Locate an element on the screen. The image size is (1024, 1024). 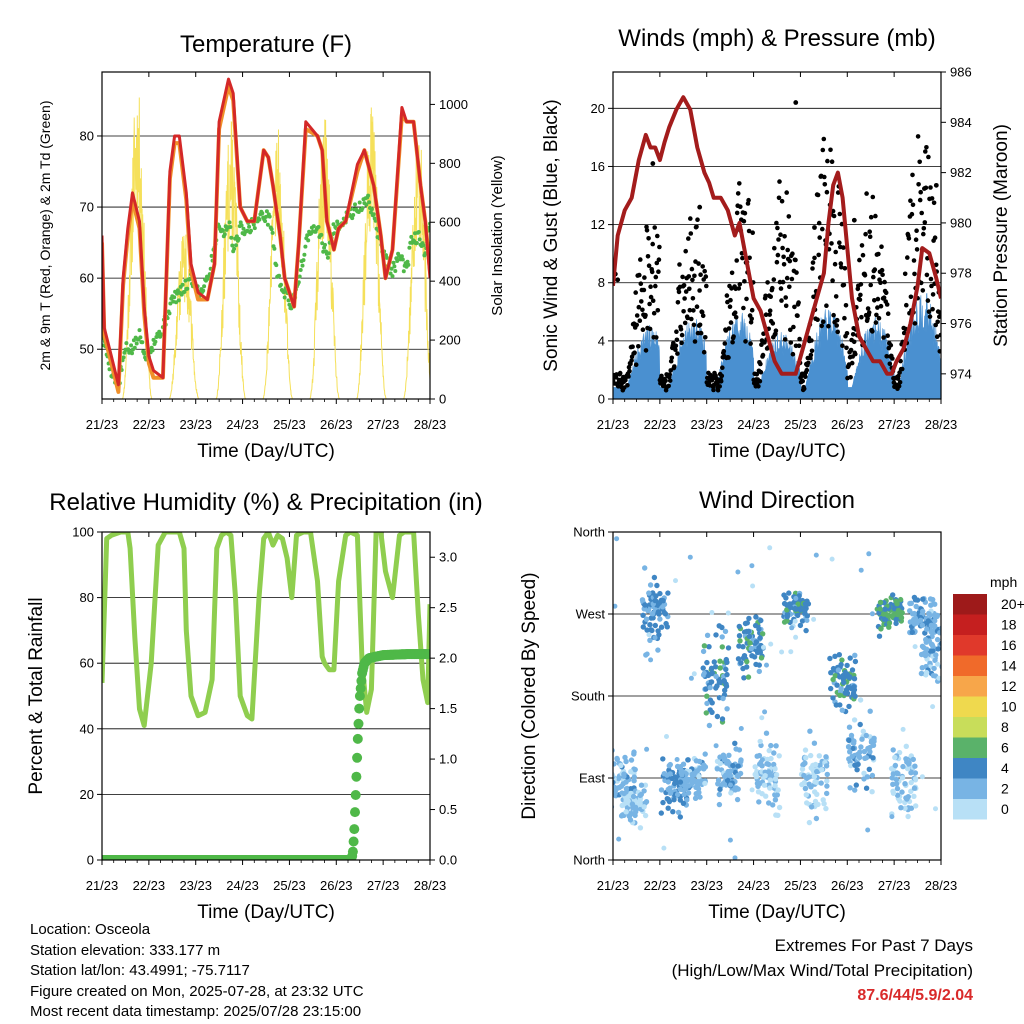
x-tick-label: 24/23 is located at coordinates (753, 424).